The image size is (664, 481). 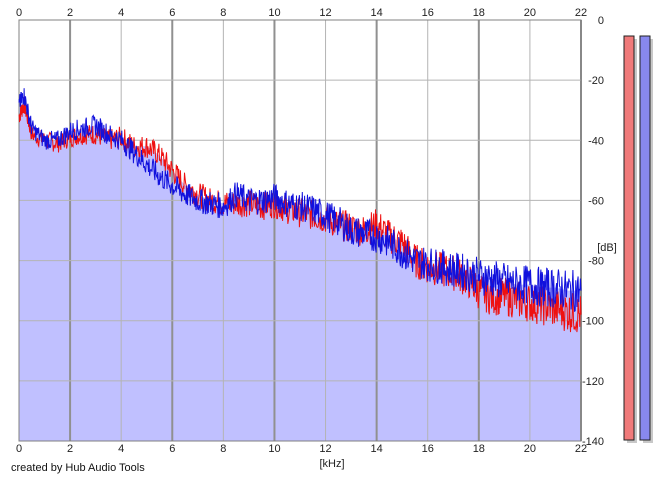 I want to click on x-tick-label-top: 0, so click(x=19, y=13).